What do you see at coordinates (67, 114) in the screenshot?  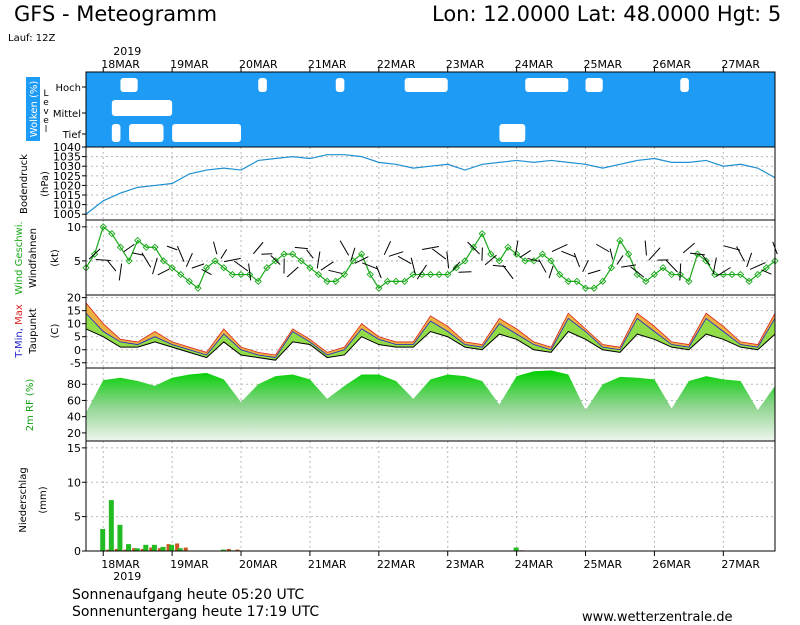 I see `cloud-level-label: Mittel` at bounding box center [67, 114].